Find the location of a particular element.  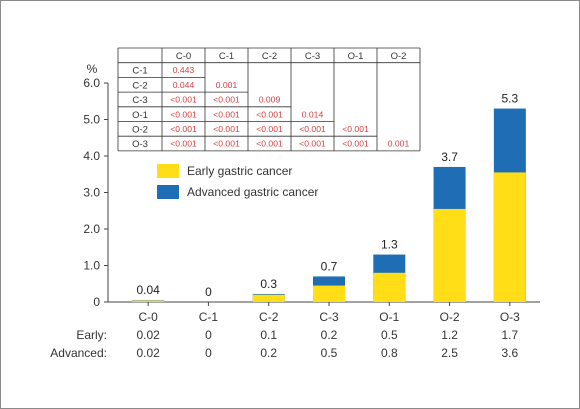

bar-total-label: 1.3 is located at coordinates (389, 245).